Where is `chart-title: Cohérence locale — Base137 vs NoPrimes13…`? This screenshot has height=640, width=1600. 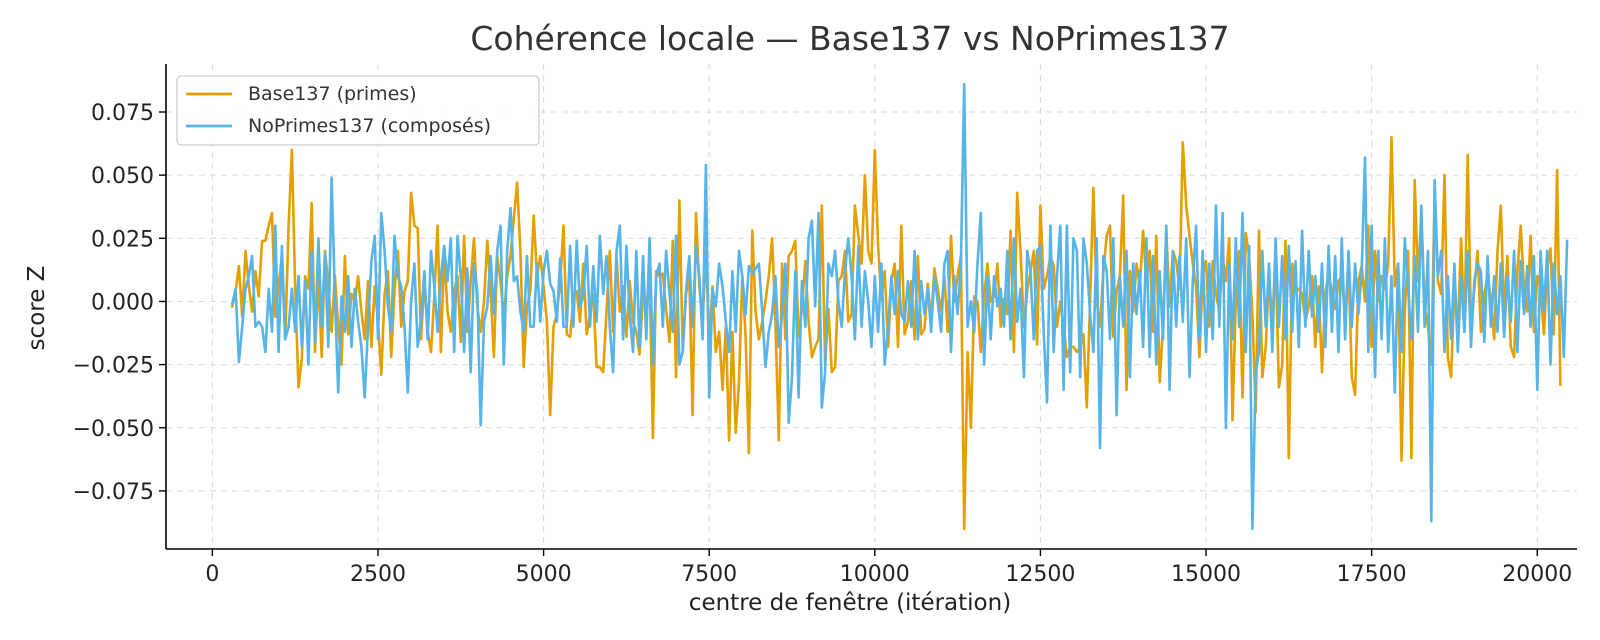
chart-title: Cohérence locale — Base137 vs NoPrimes13… is located at coordinates (849, 38).